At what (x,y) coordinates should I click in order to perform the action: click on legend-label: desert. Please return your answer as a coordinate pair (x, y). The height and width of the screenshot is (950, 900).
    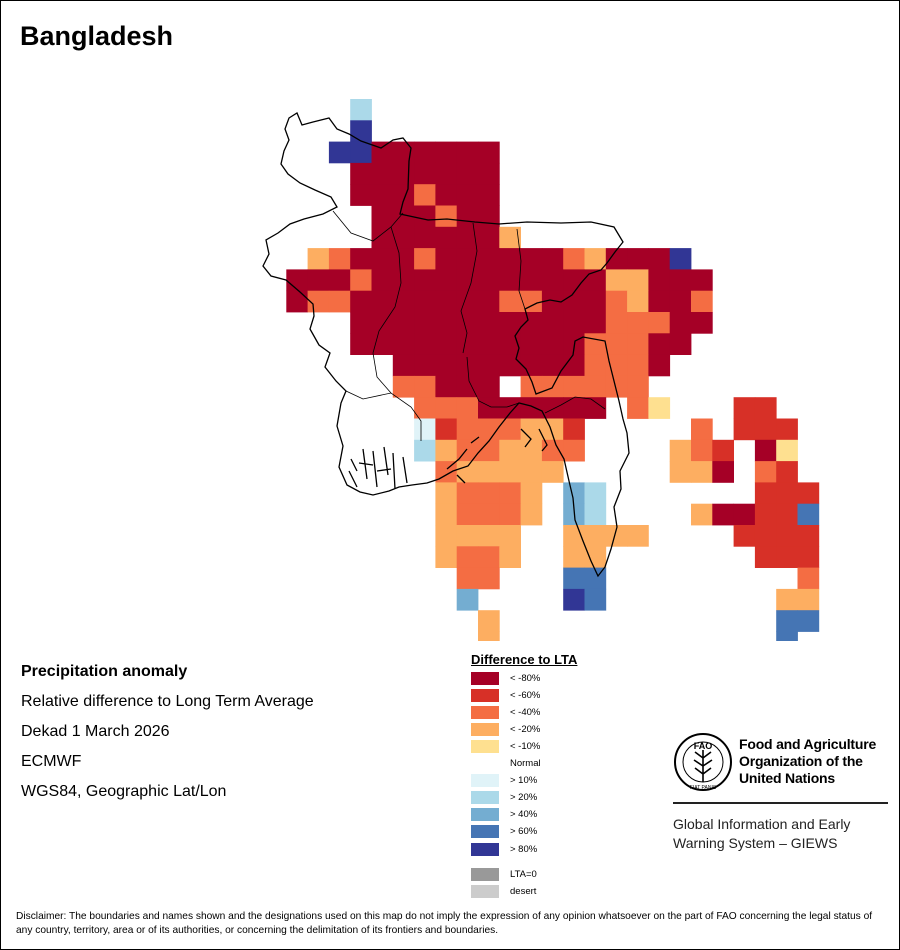
    Looking at the image, I should click on (523, 891).